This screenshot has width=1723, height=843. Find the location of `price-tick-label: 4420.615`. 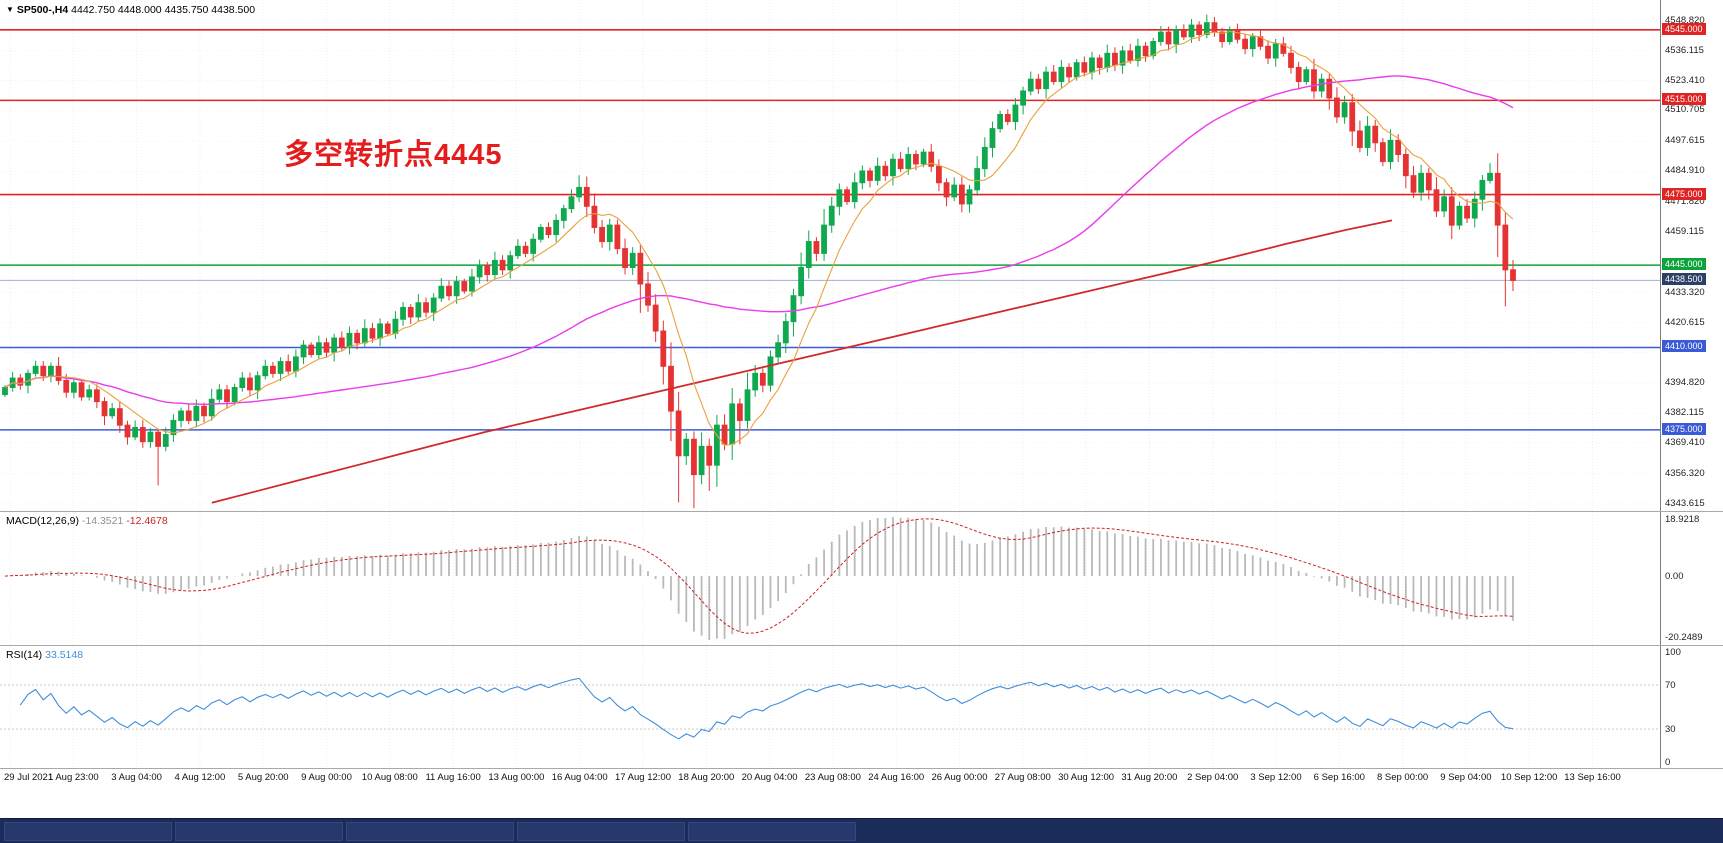

price-tick-label: 4420.615 is located at coordinates (1685, 322).